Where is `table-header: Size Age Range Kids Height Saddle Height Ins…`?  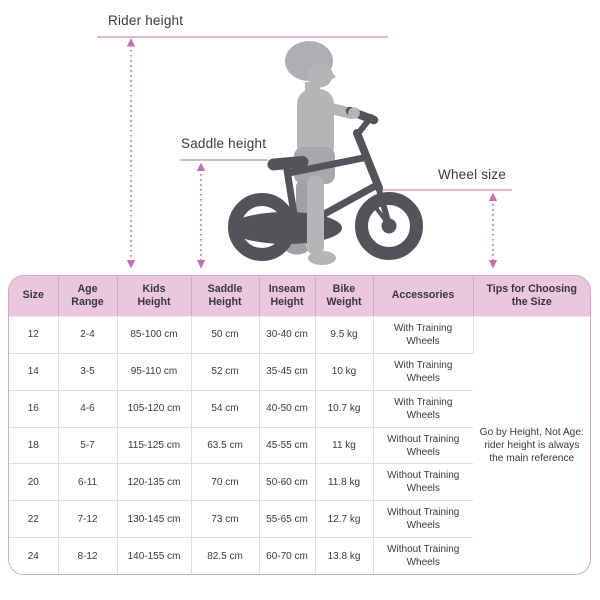 table-header: Size Age Range Kids Height Saddle Height Ins… is located at coordinates (299, 296).